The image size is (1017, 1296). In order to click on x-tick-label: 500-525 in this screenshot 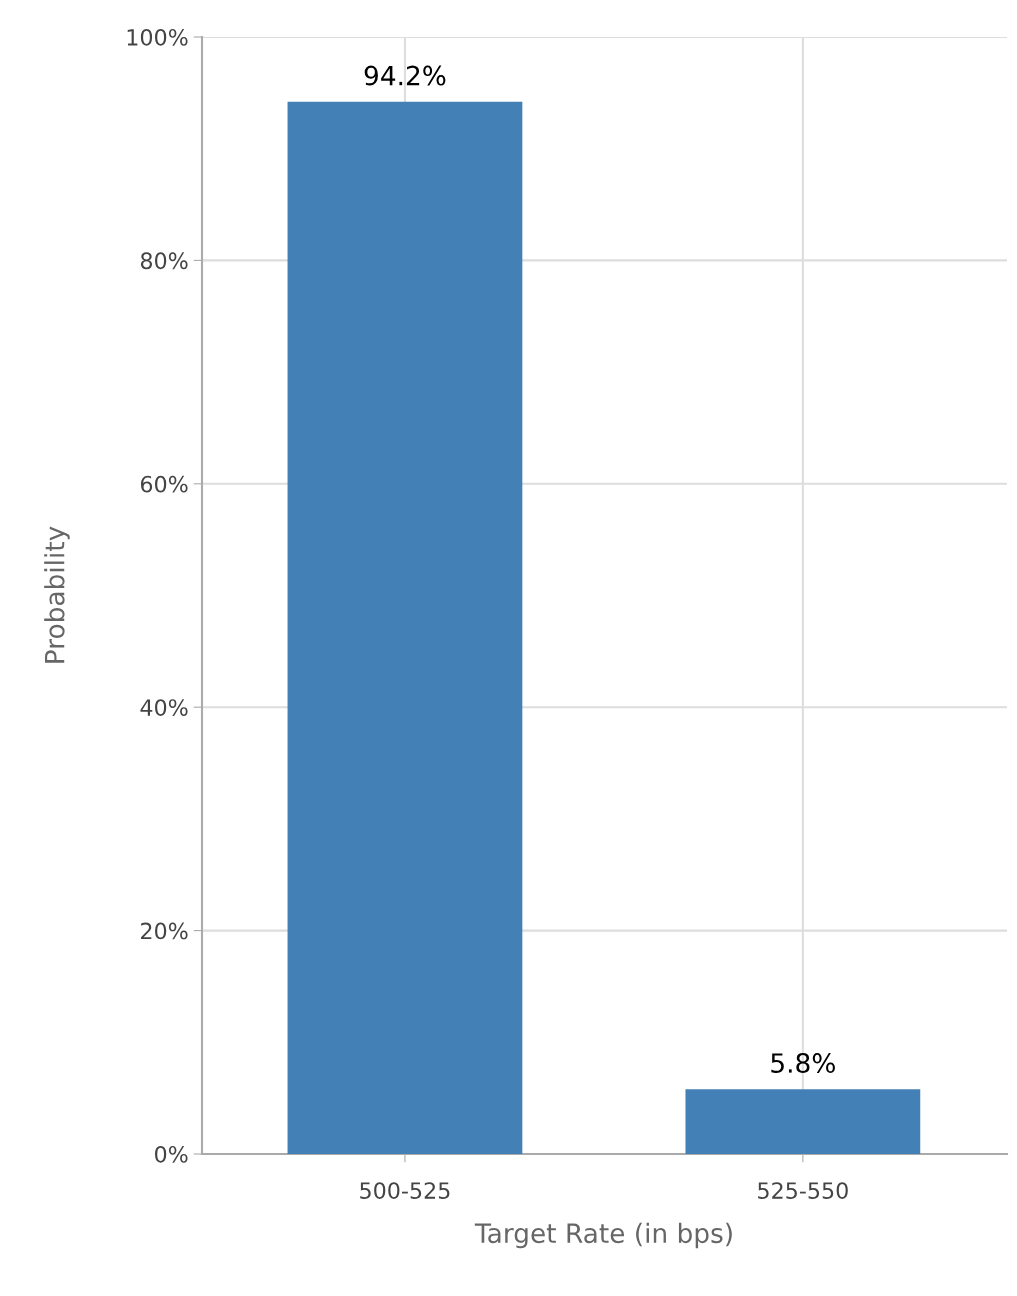, I will do `click(405, 1190)`.